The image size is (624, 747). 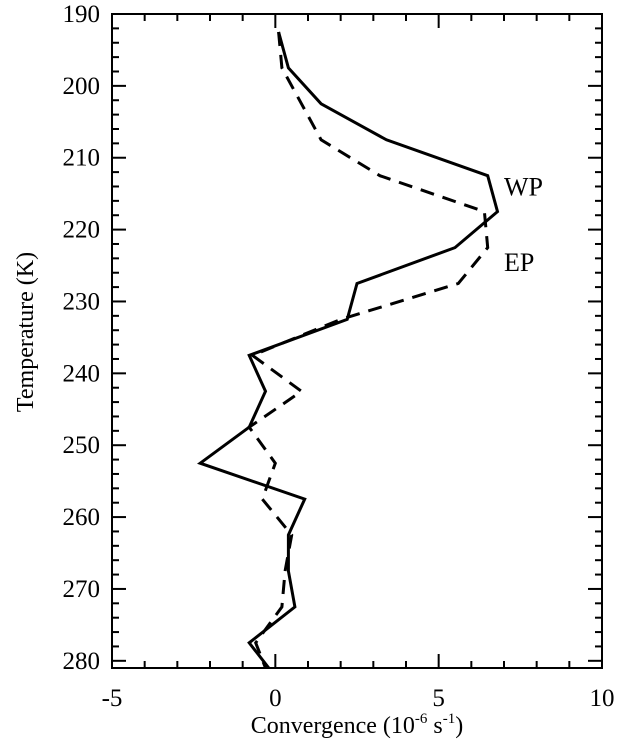 I want to click on x-tick-label: 5, so click(x=438, y=698).